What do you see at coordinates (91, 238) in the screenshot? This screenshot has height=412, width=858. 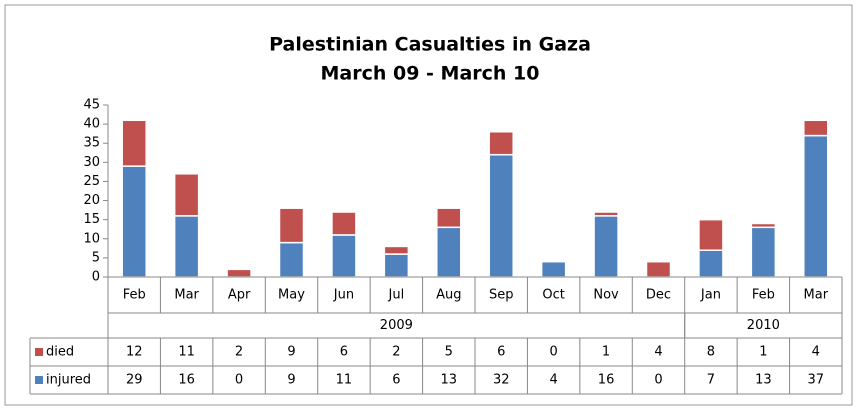 I see `y-tick-label: 10` at bounding box center [91, 238].